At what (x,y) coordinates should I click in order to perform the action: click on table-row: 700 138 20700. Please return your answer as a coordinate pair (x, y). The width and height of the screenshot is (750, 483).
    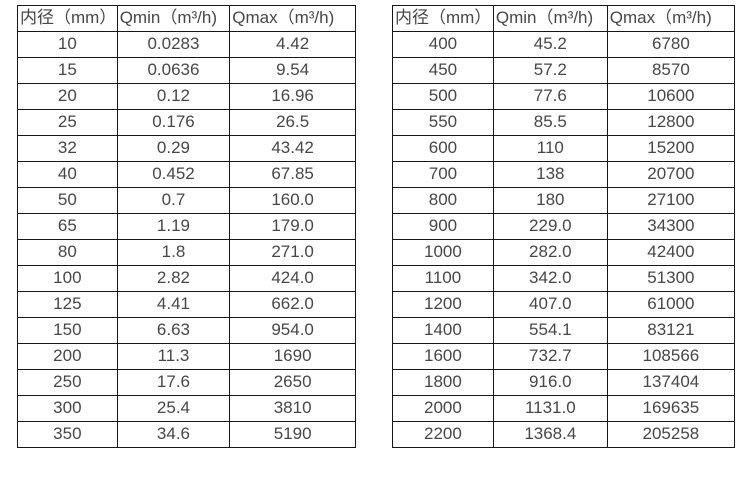
    Looking at the image, I should click on (564, 174).